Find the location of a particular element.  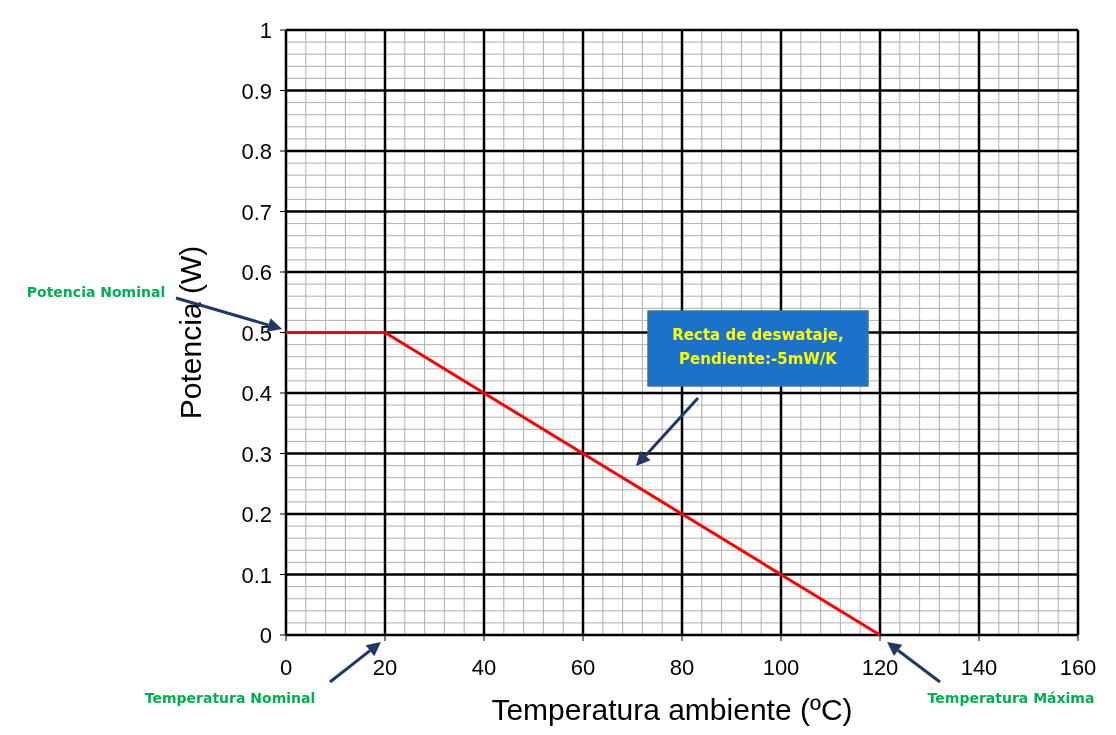

x-tick-label: 120 is located at coordinates (880, 667).